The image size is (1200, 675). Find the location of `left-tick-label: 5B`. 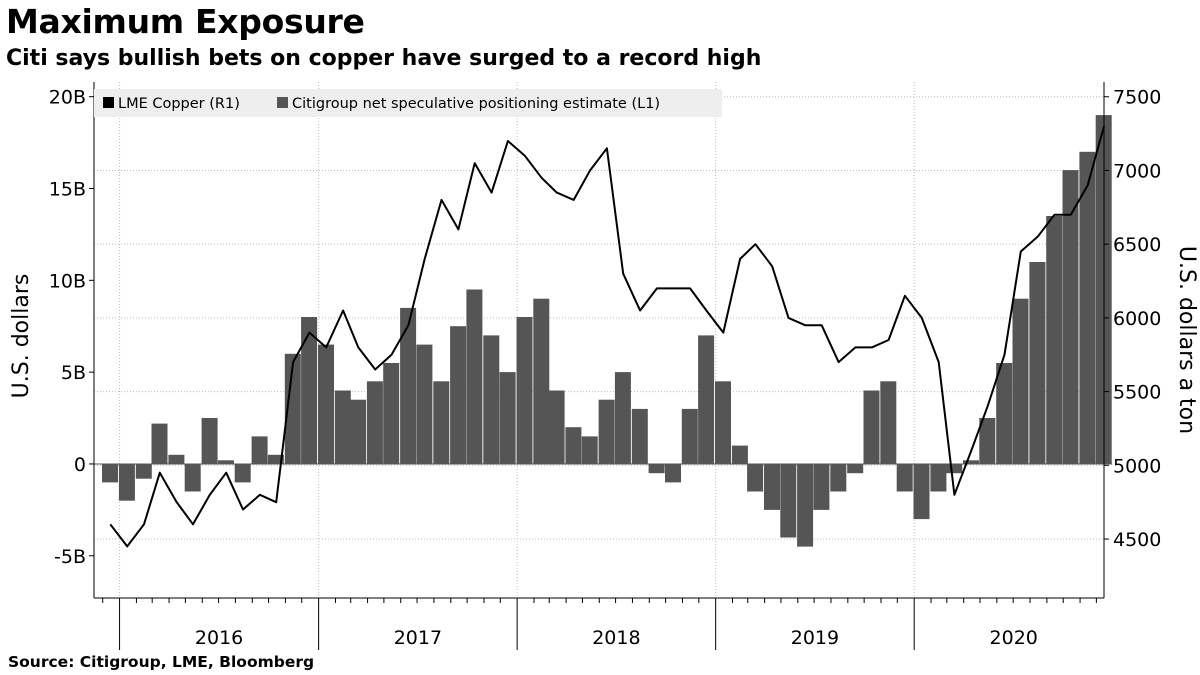

left-tick-label: 5B is located at coordinates (73, 373).